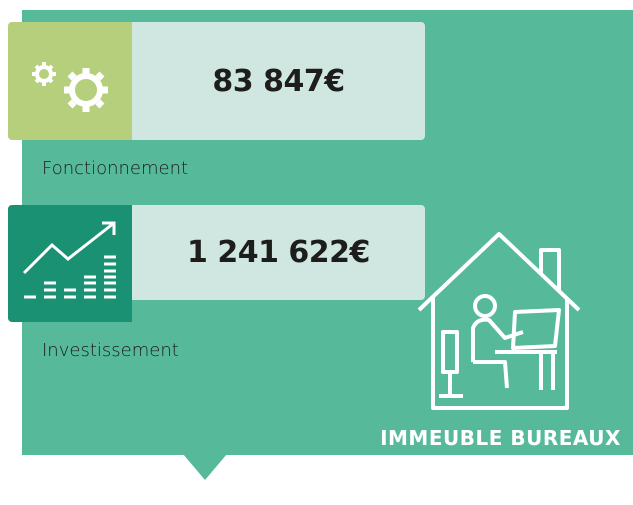  I want to click on gear-icon-box, so click(70, 81).